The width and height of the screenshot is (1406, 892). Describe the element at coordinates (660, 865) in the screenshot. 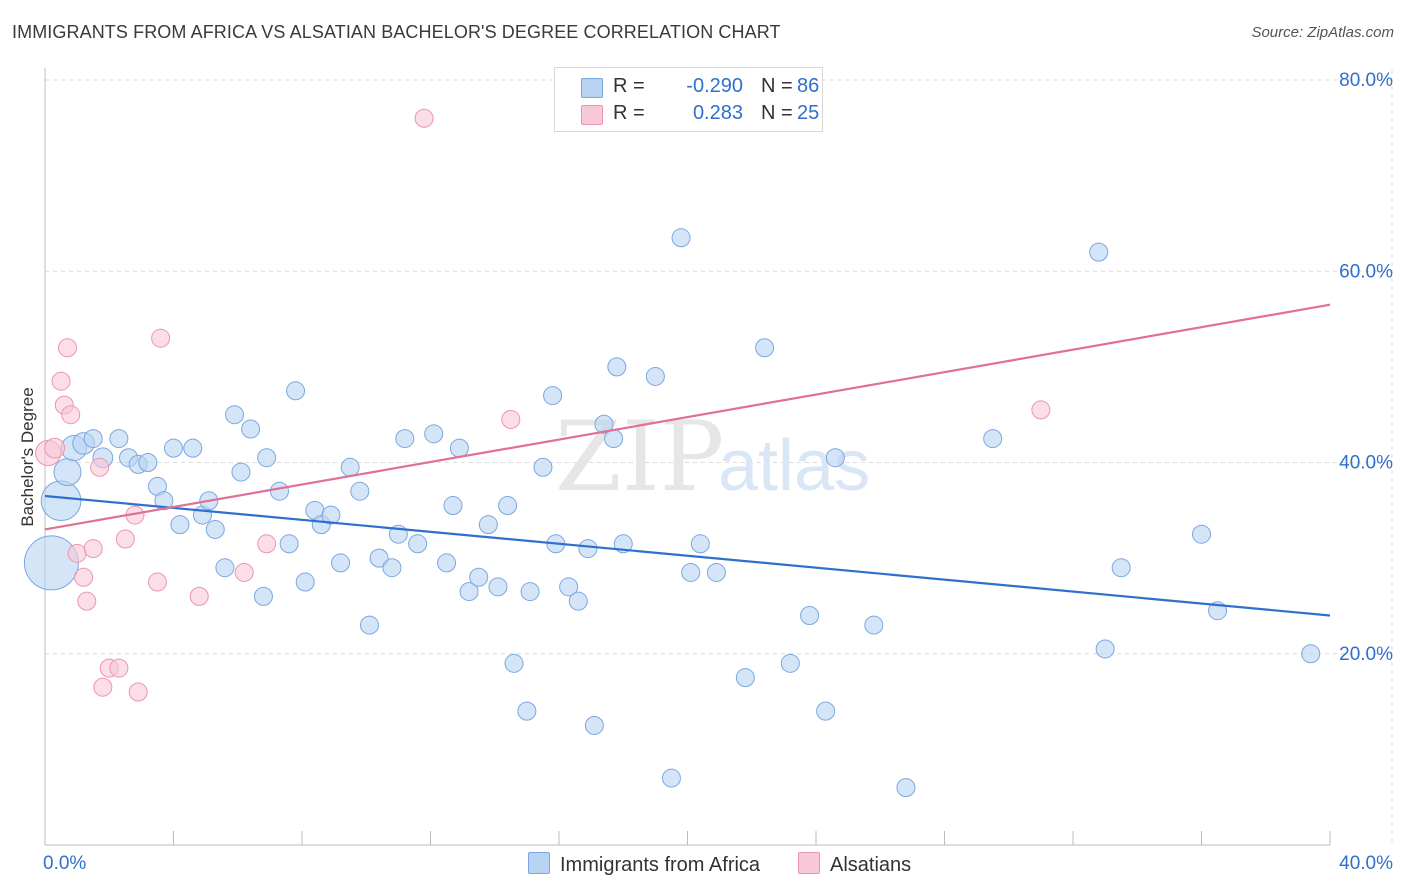

I see `bottom-legend-label: Immigrants from Africa` at that location.